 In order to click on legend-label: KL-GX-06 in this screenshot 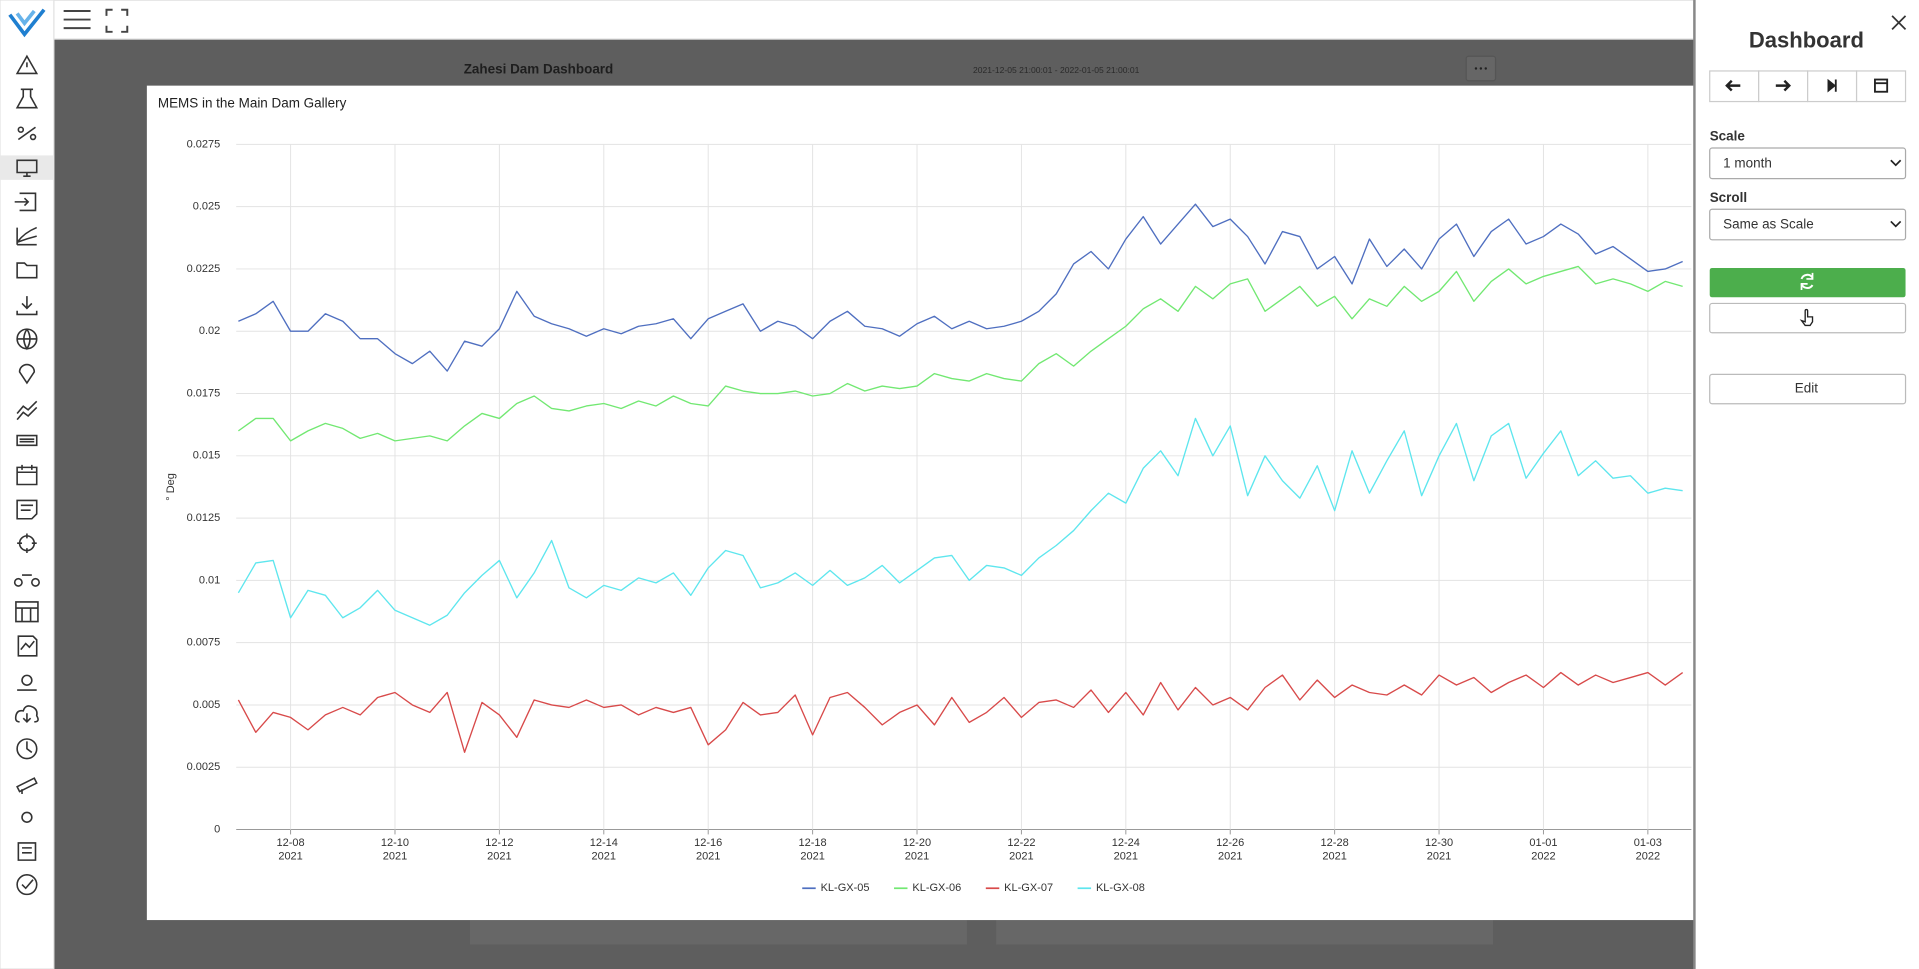, I will do `click(936, 888)`.